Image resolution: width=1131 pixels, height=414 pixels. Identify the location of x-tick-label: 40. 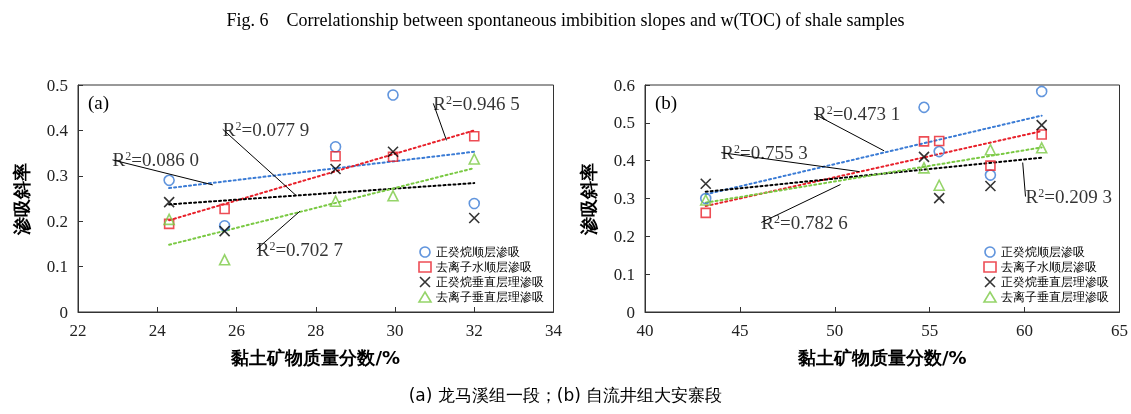
(645, 330).